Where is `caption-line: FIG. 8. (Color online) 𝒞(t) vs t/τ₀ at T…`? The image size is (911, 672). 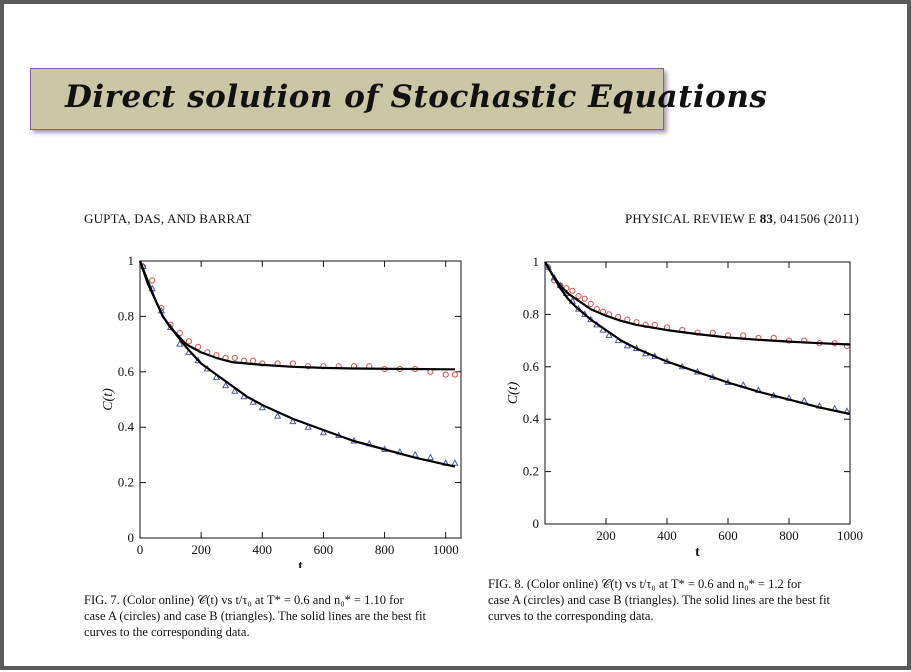
caption-line: FIG. 8. (Color online) 𝒞(t) vs t/τ₀ at T… is located at coordinates (645, 584).